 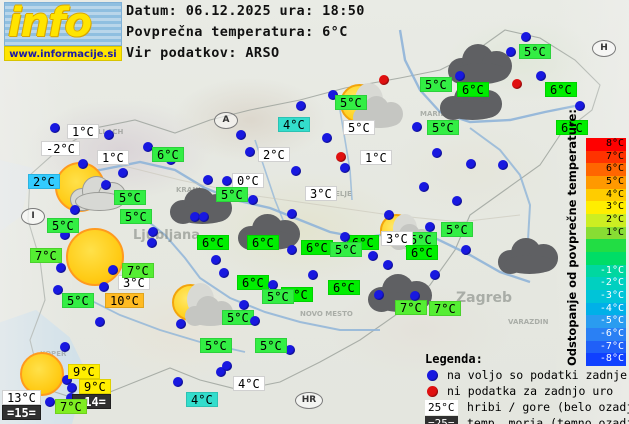 What do you see at coordinates (134, 282) in the screenshot?
I see `temperature-chip: 3°C` at bounding box center [134, 282].